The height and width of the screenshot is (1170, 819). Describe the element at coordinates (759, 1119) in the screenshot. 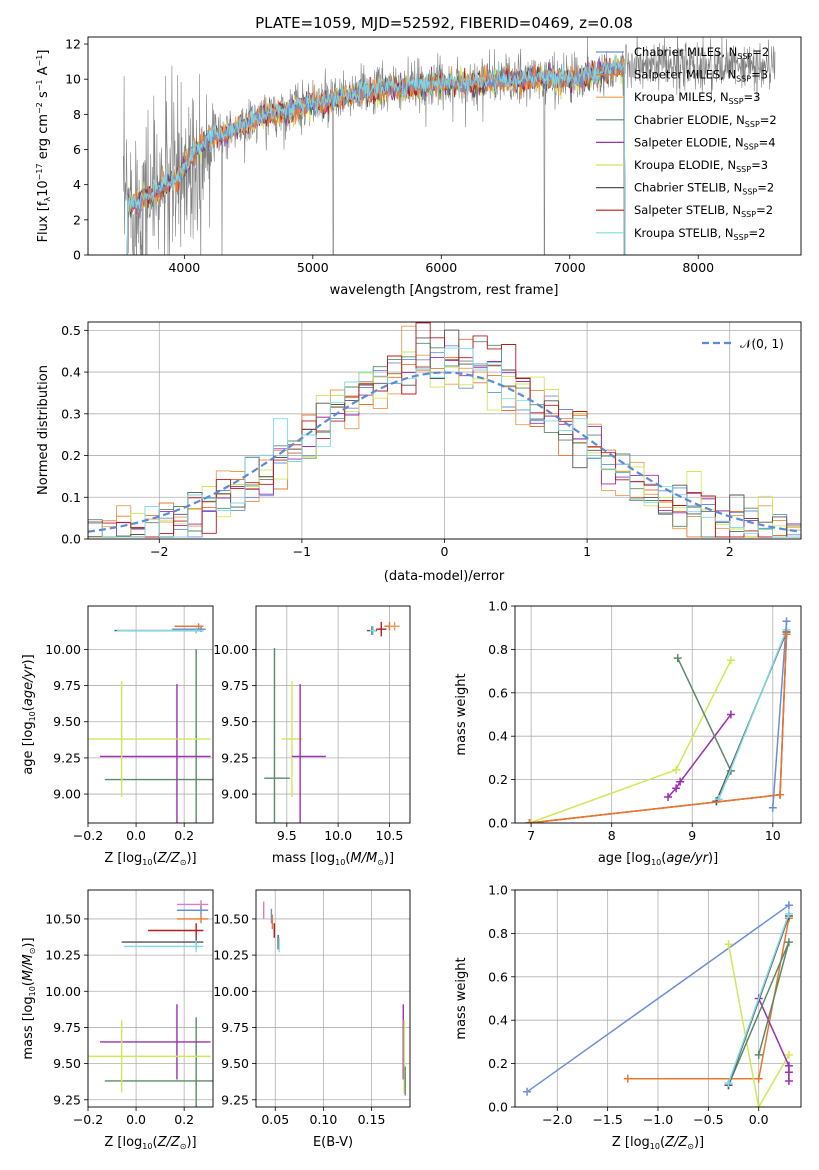

I see `weight_vs_Z-xtick-label: 0.0` at that location.